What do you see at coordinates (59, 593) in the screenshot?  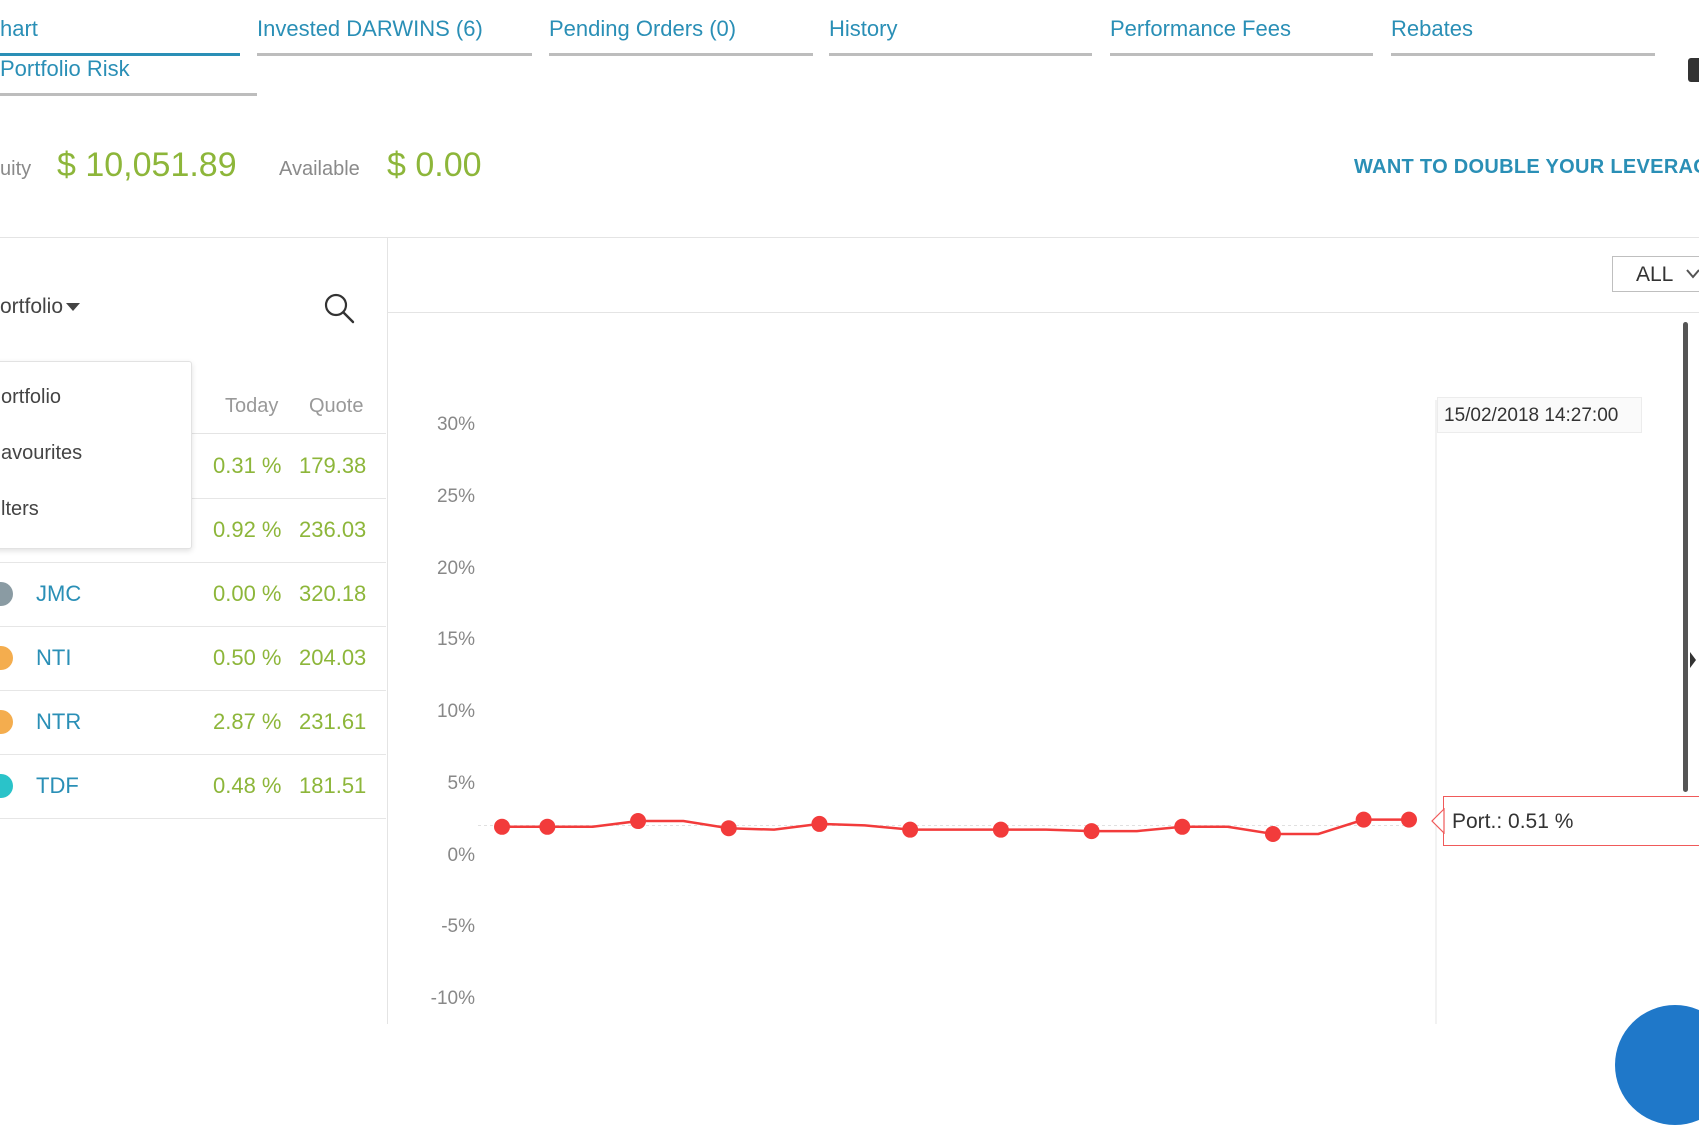 I see `darwin-name: JMC` at bounding box center [59, 593].